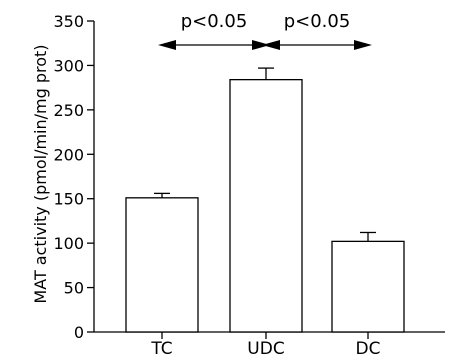 This screenshot has height=356, width=451. I want to click on y-tick-label: 50, so click(74, 288).